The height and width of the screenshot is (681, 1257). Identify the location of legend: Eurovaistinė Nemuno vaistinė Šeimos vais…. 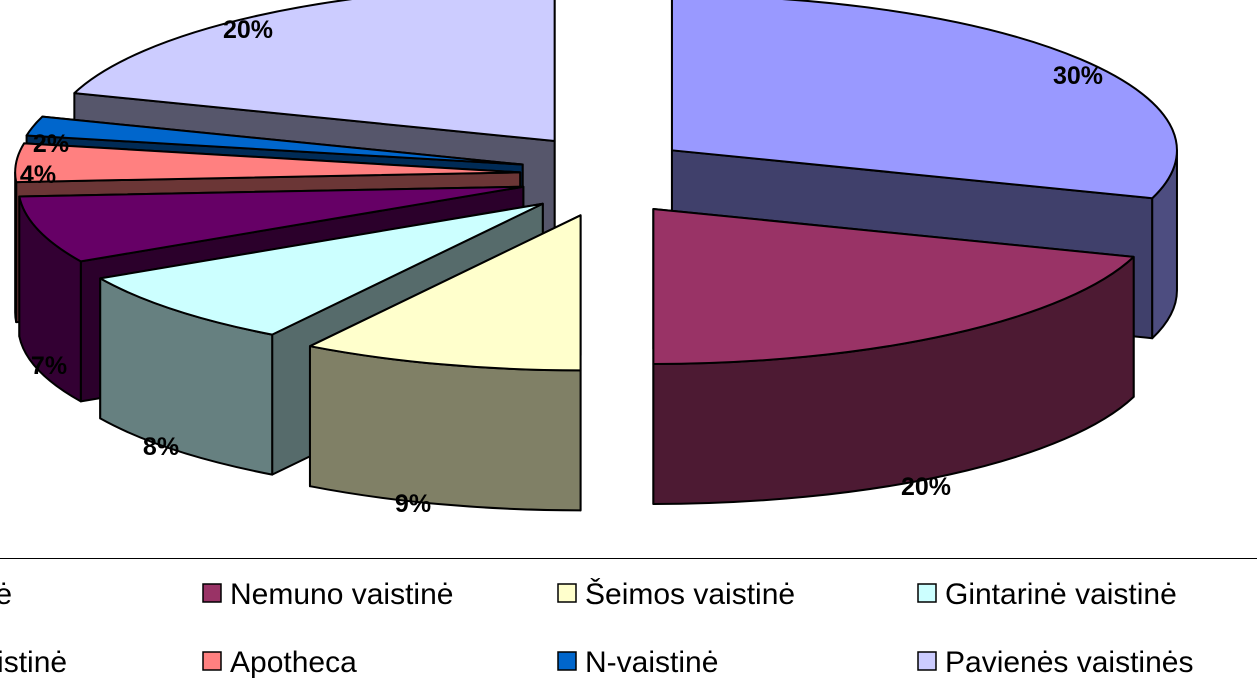
(596, 628).